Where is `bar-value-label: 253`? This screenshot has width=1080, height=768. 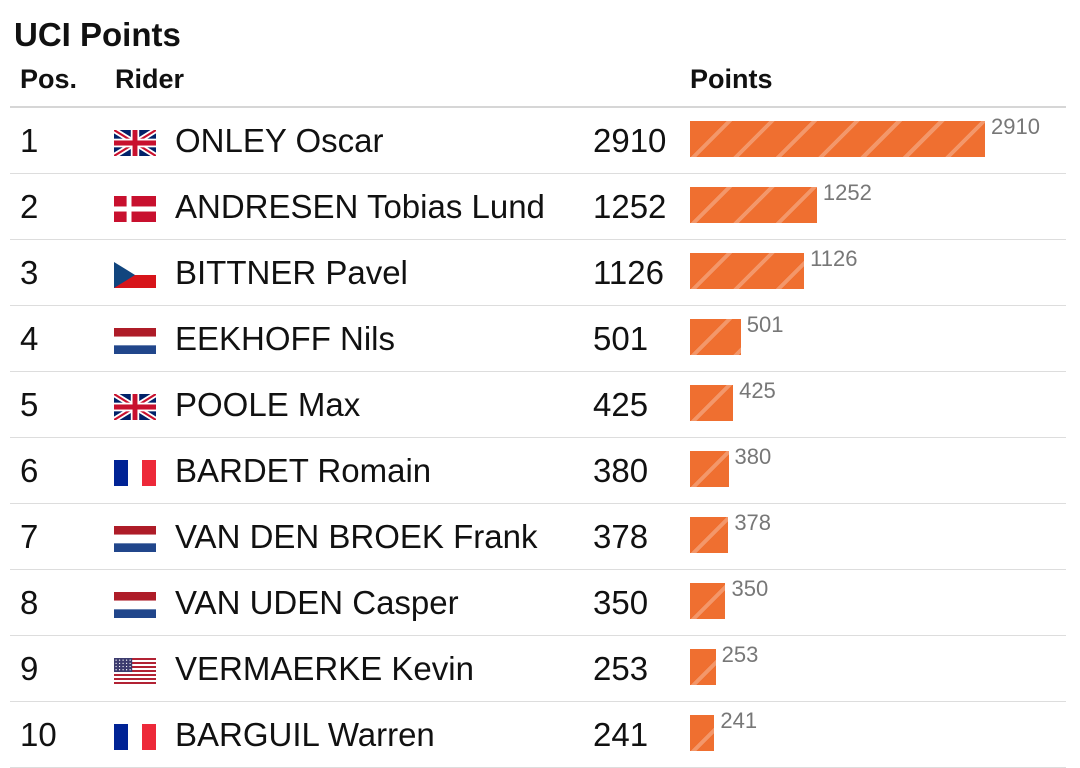
bar-value-label: 253 is located at coordinates (740, 654).